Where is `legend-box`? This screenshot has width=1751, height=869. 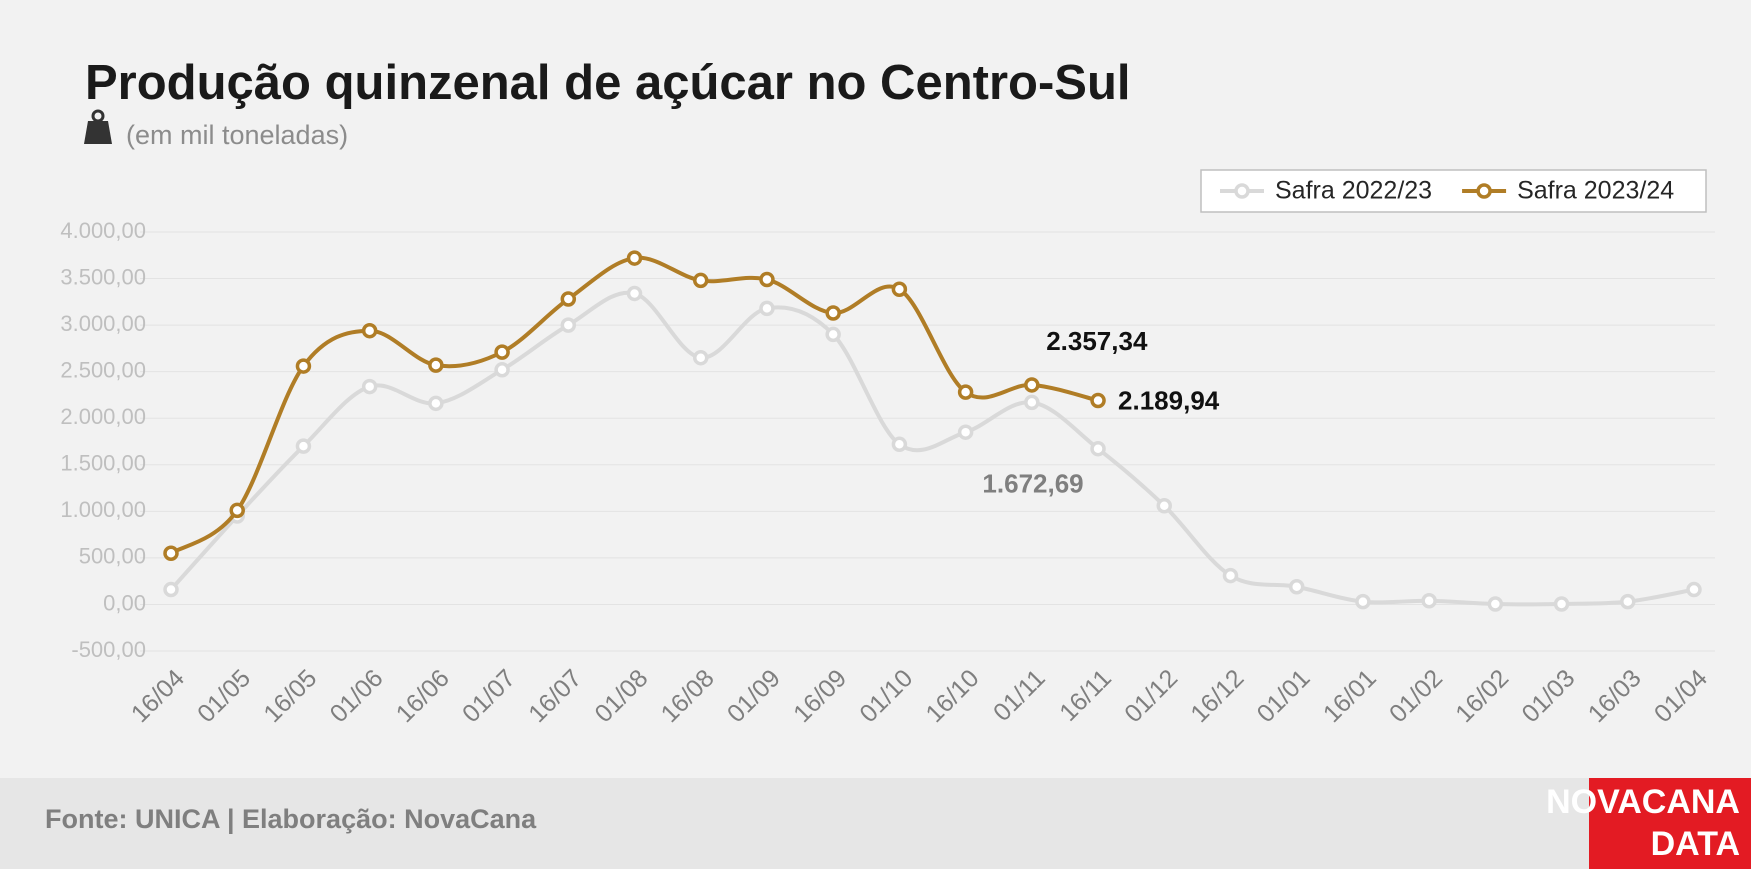
legend-box is located at coordinates (1453, 191).